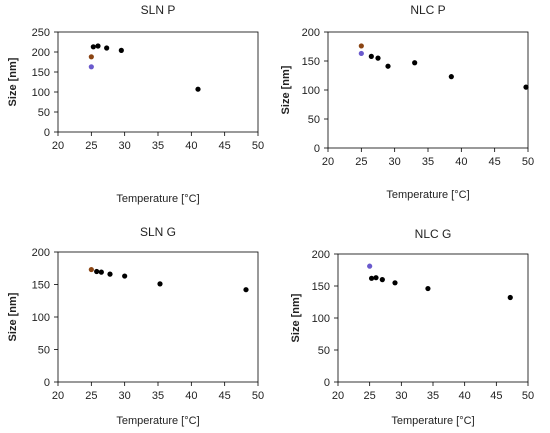 Image resolution: width=550 pixels, height=433 pixels. Describe the element at coordinates (427, 10) in the screenshot. I see `chart-title: NLC P` at that location.